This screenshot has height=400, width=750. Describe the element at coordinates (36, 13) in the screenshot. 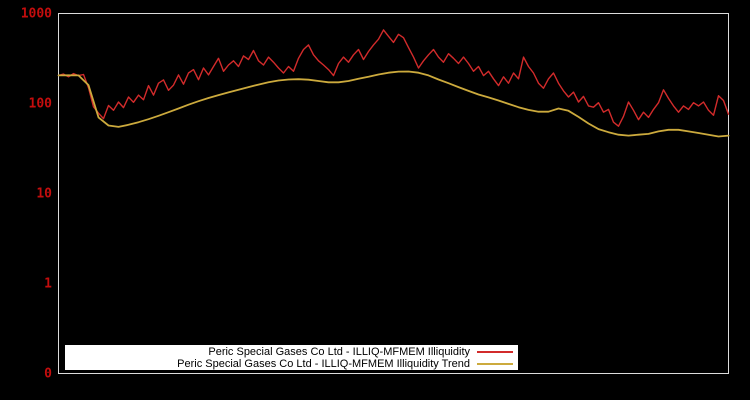

I see `y-axis-tick-label: 1000` at that location.